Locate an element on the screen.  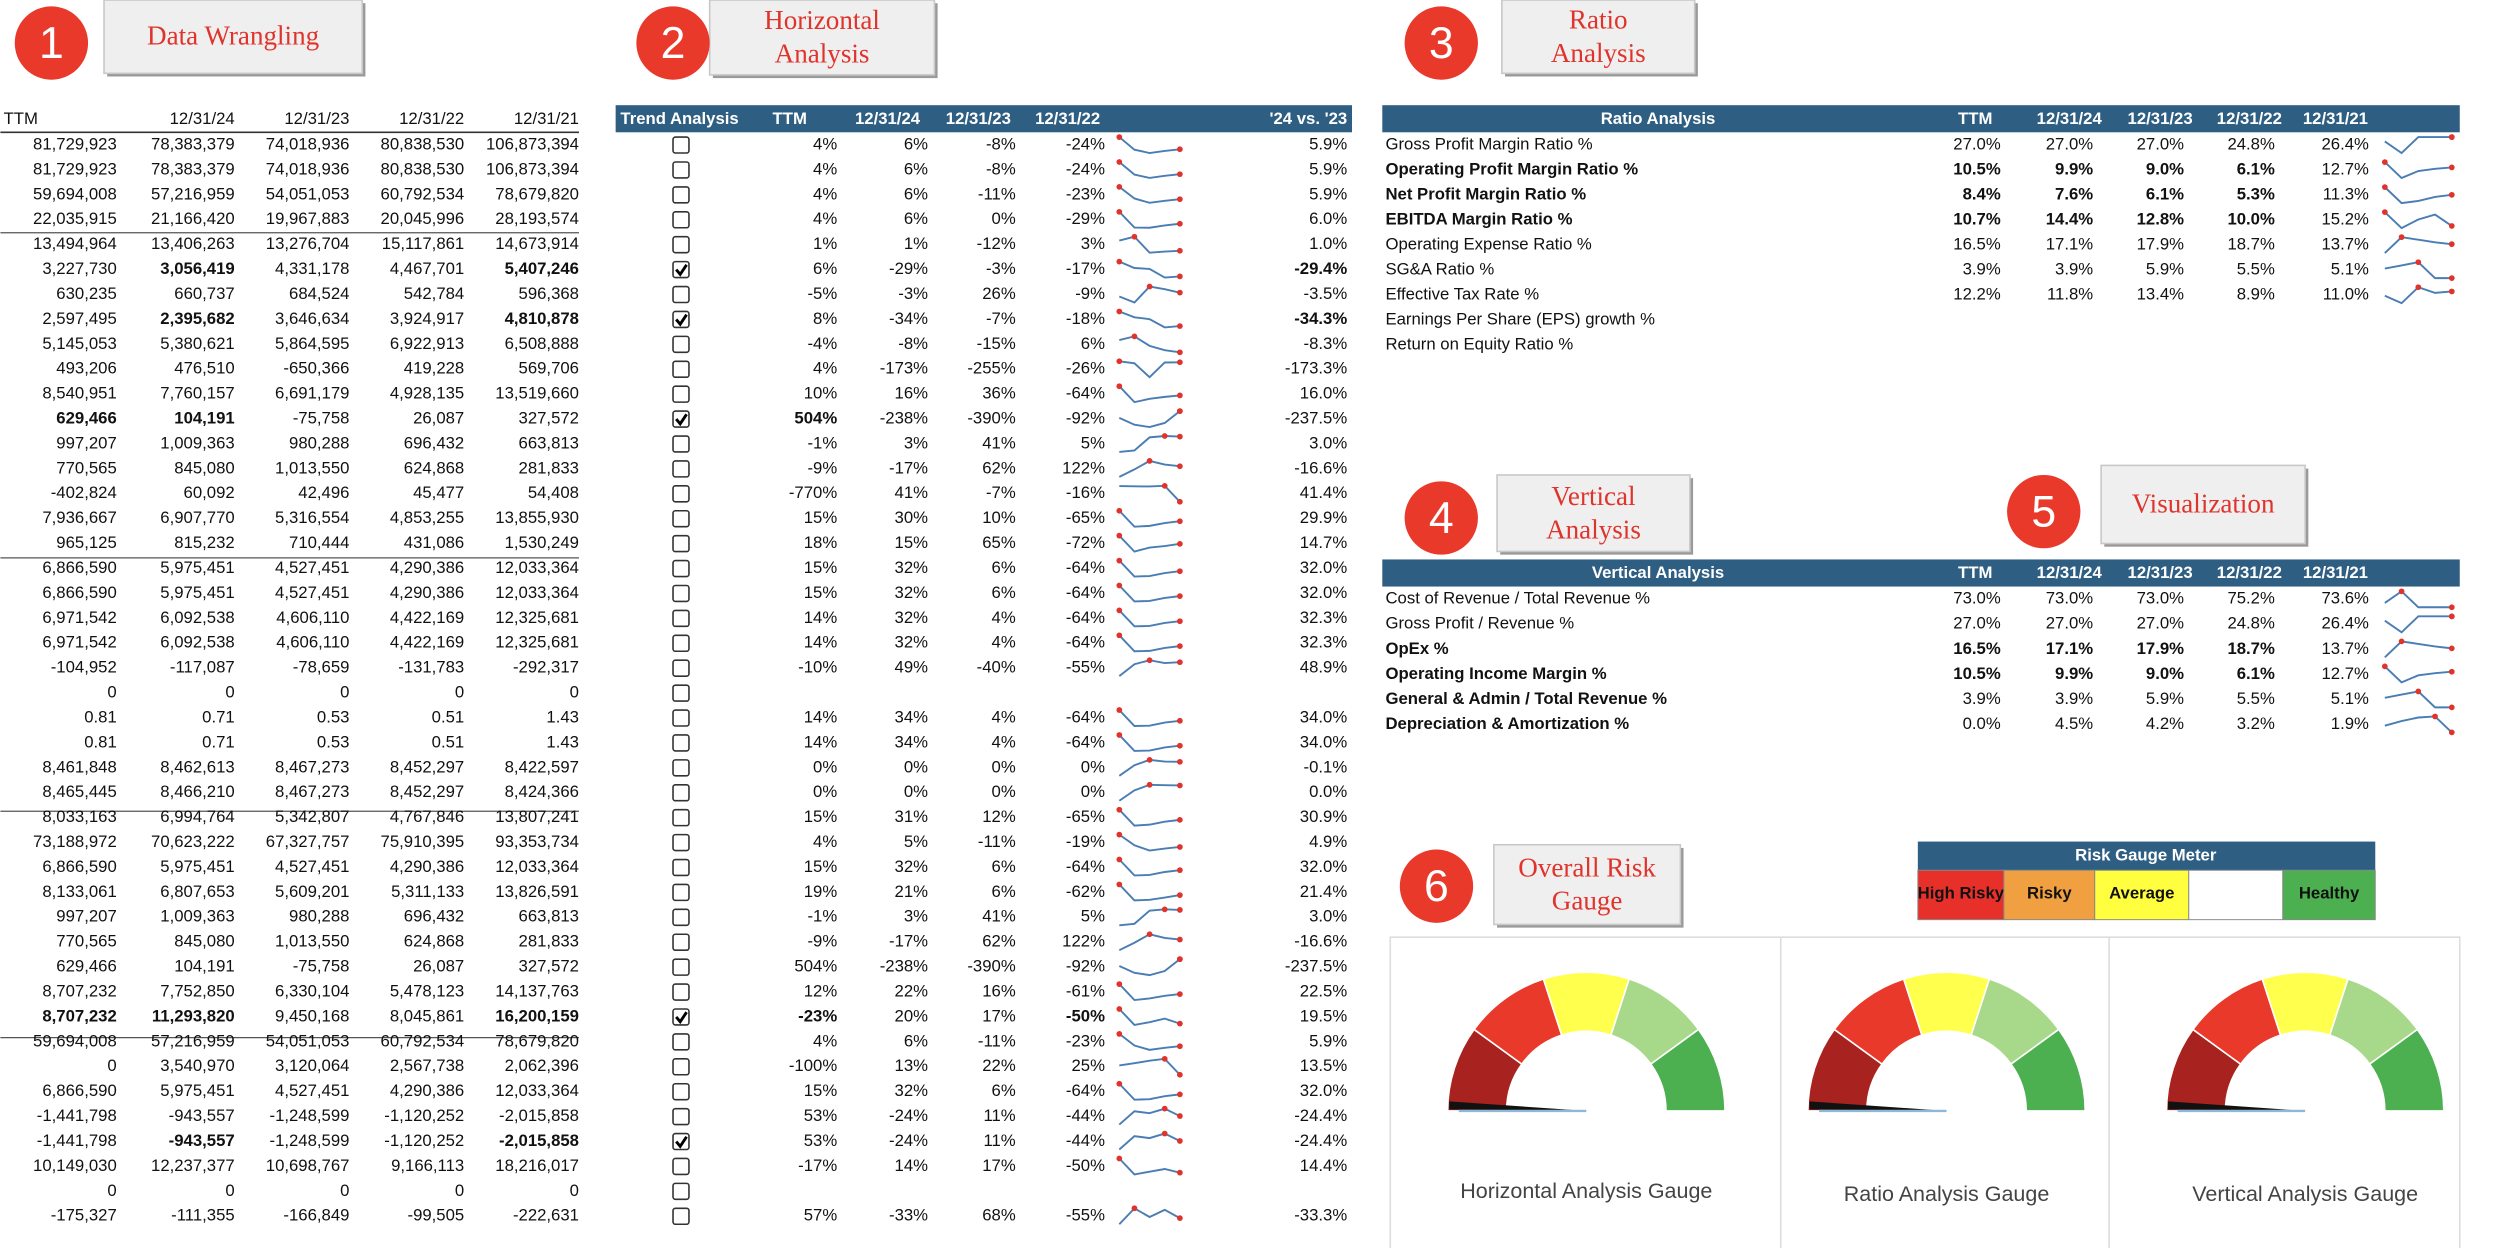
cell: -2,015,858 is located at coordinates (539, 1115).